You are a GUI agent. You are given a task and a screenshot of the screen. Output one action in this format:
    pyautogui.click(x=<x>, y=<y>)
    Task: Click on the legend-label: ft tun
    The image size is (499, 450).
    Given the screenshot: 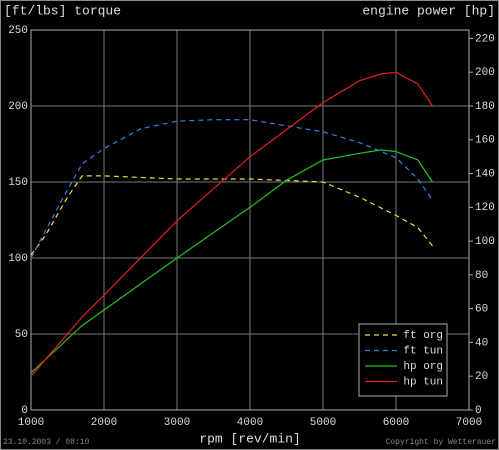 What is the action you would take?
    pyautogui.click(x=423, y=351)
    